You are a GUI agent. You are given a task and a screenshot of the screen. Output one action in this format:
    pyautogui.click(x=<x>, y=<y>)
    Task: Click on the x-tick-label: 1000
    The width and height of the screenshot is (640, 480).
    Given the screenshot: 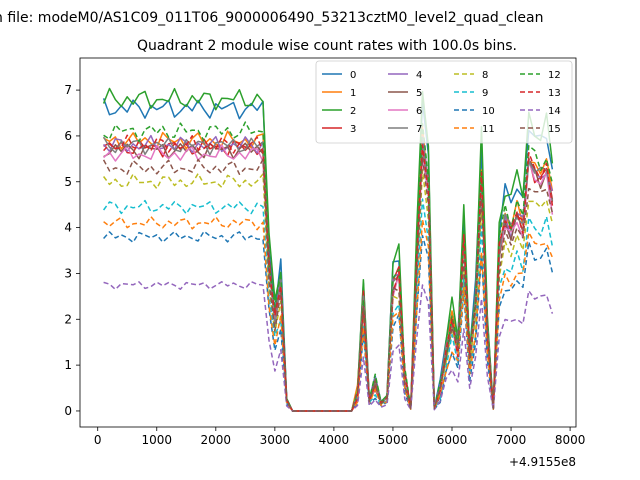 What is the action you would take?
    pyautogui.click(x=156, y=440)
    